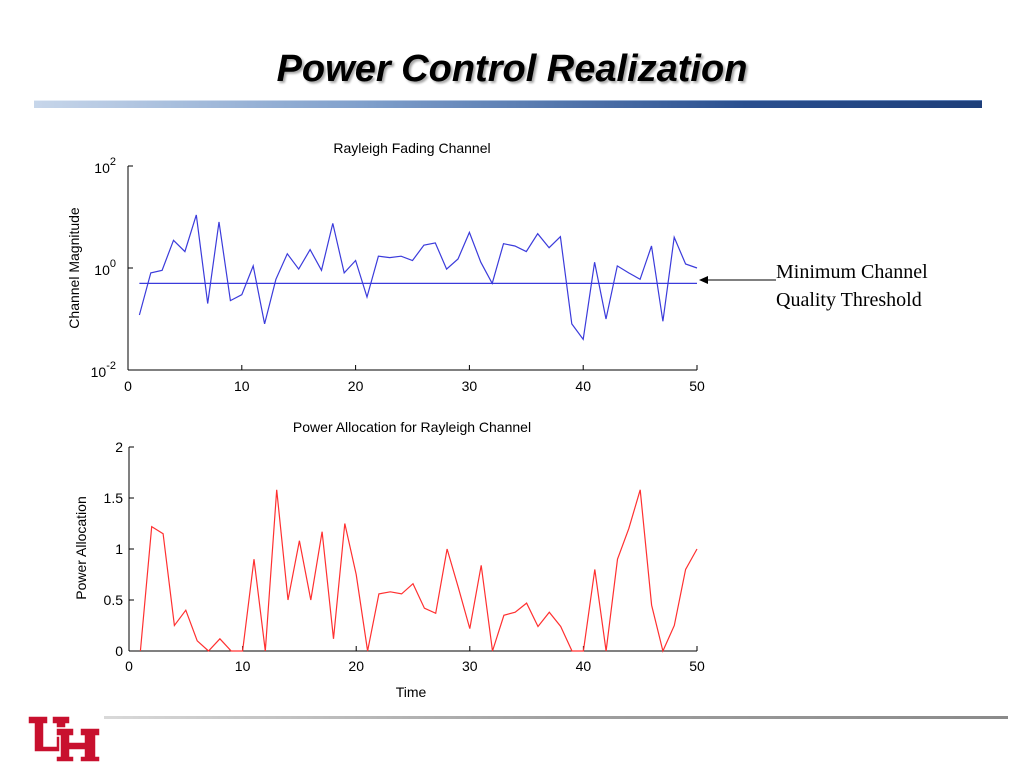  What do you see at coordinates (105, 166) in the screenshot?
I see `top-y-tick-label: 10²` at bounding box center [105, 166].